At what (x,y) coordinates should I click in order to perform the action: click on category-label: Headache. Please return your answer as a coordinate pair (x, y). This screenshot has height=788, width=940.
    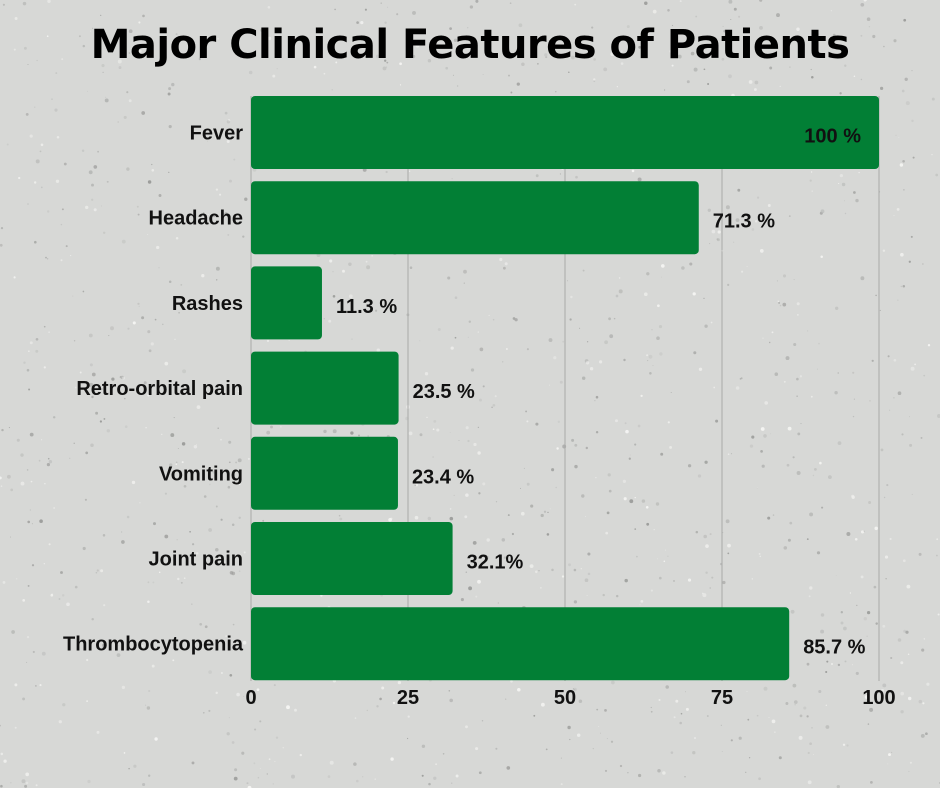
    Looking at the image, I should click on (196, 219).